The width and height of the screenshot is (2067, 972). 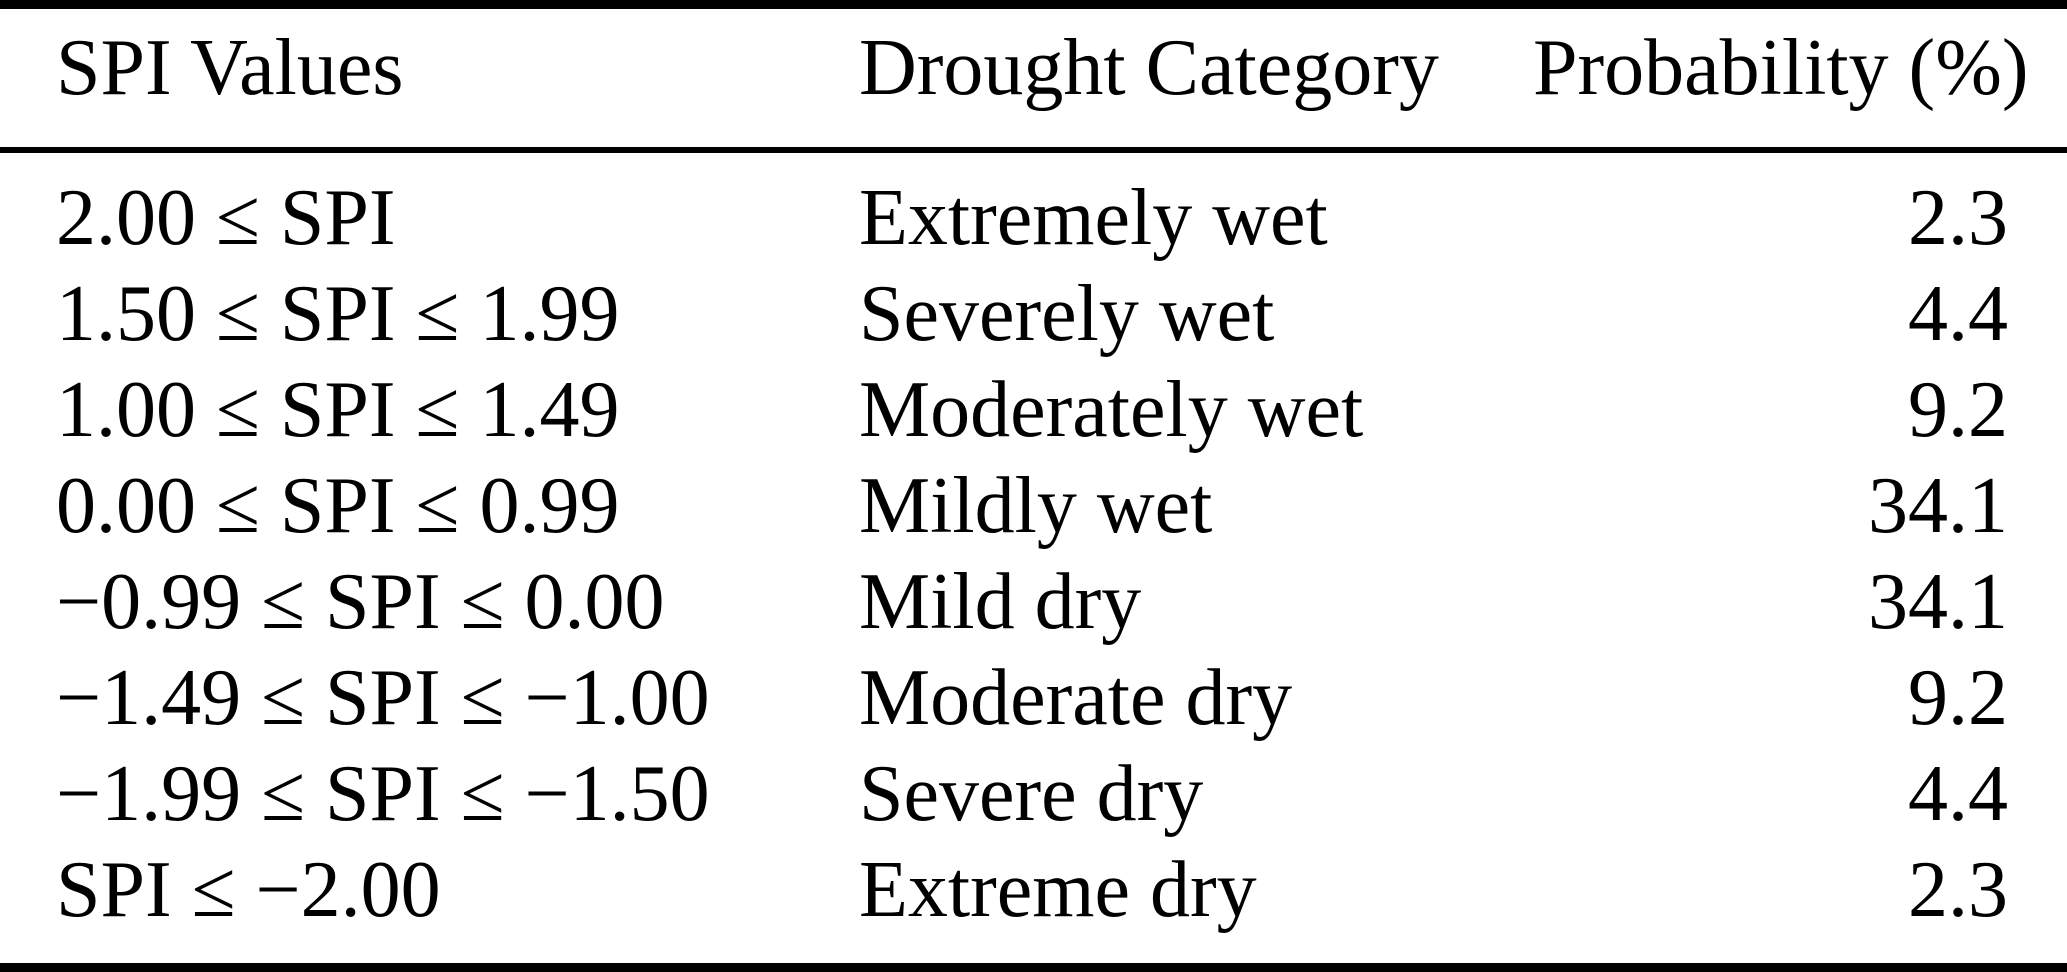 I want to click on table-bottom-rule, so click(x=1033, y=967).